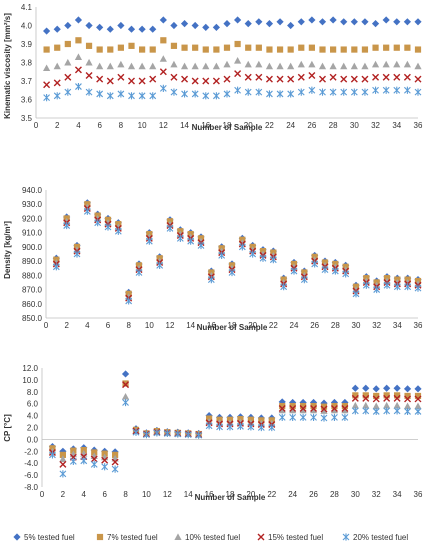 This screenshot has height=550, width=426. I want to click on viscosity-y-tick-label: 3.7, so click(27, 81).